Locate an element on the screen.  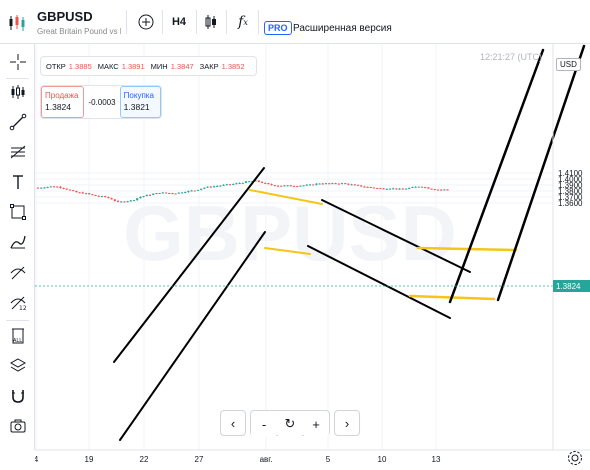
rectangle-tool is located at coordinates (17, 212).